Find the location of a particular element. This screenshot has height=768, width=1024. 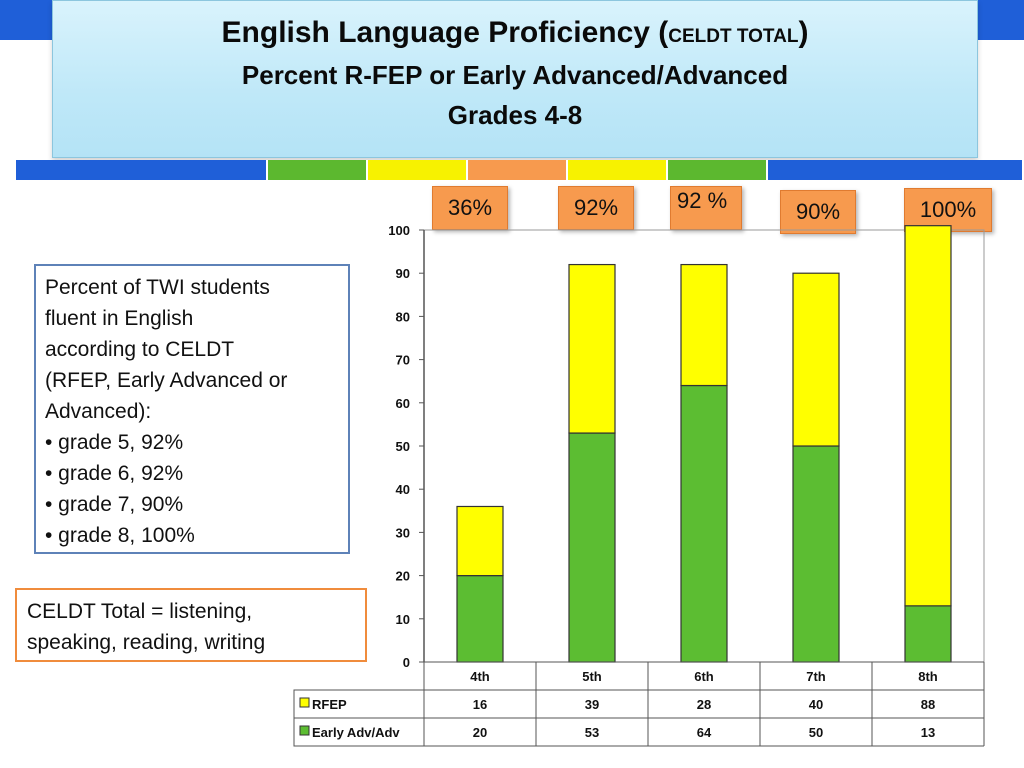

x-category-label: 4th is located at coordinates (480, 676).